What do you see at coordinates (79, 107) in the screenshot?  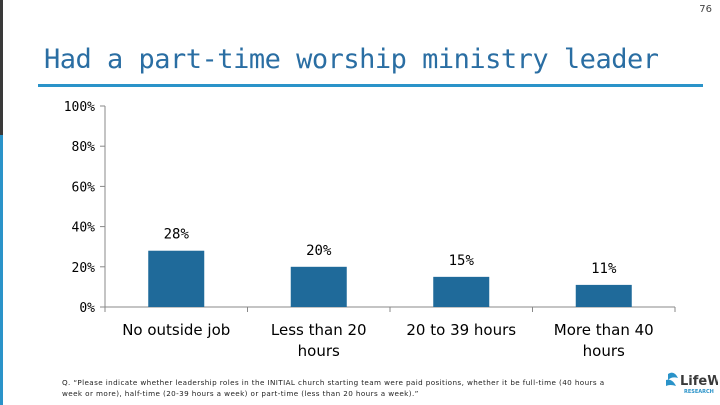 I see `y-tick-label-100: 100%` at bounding box center [79, 107].